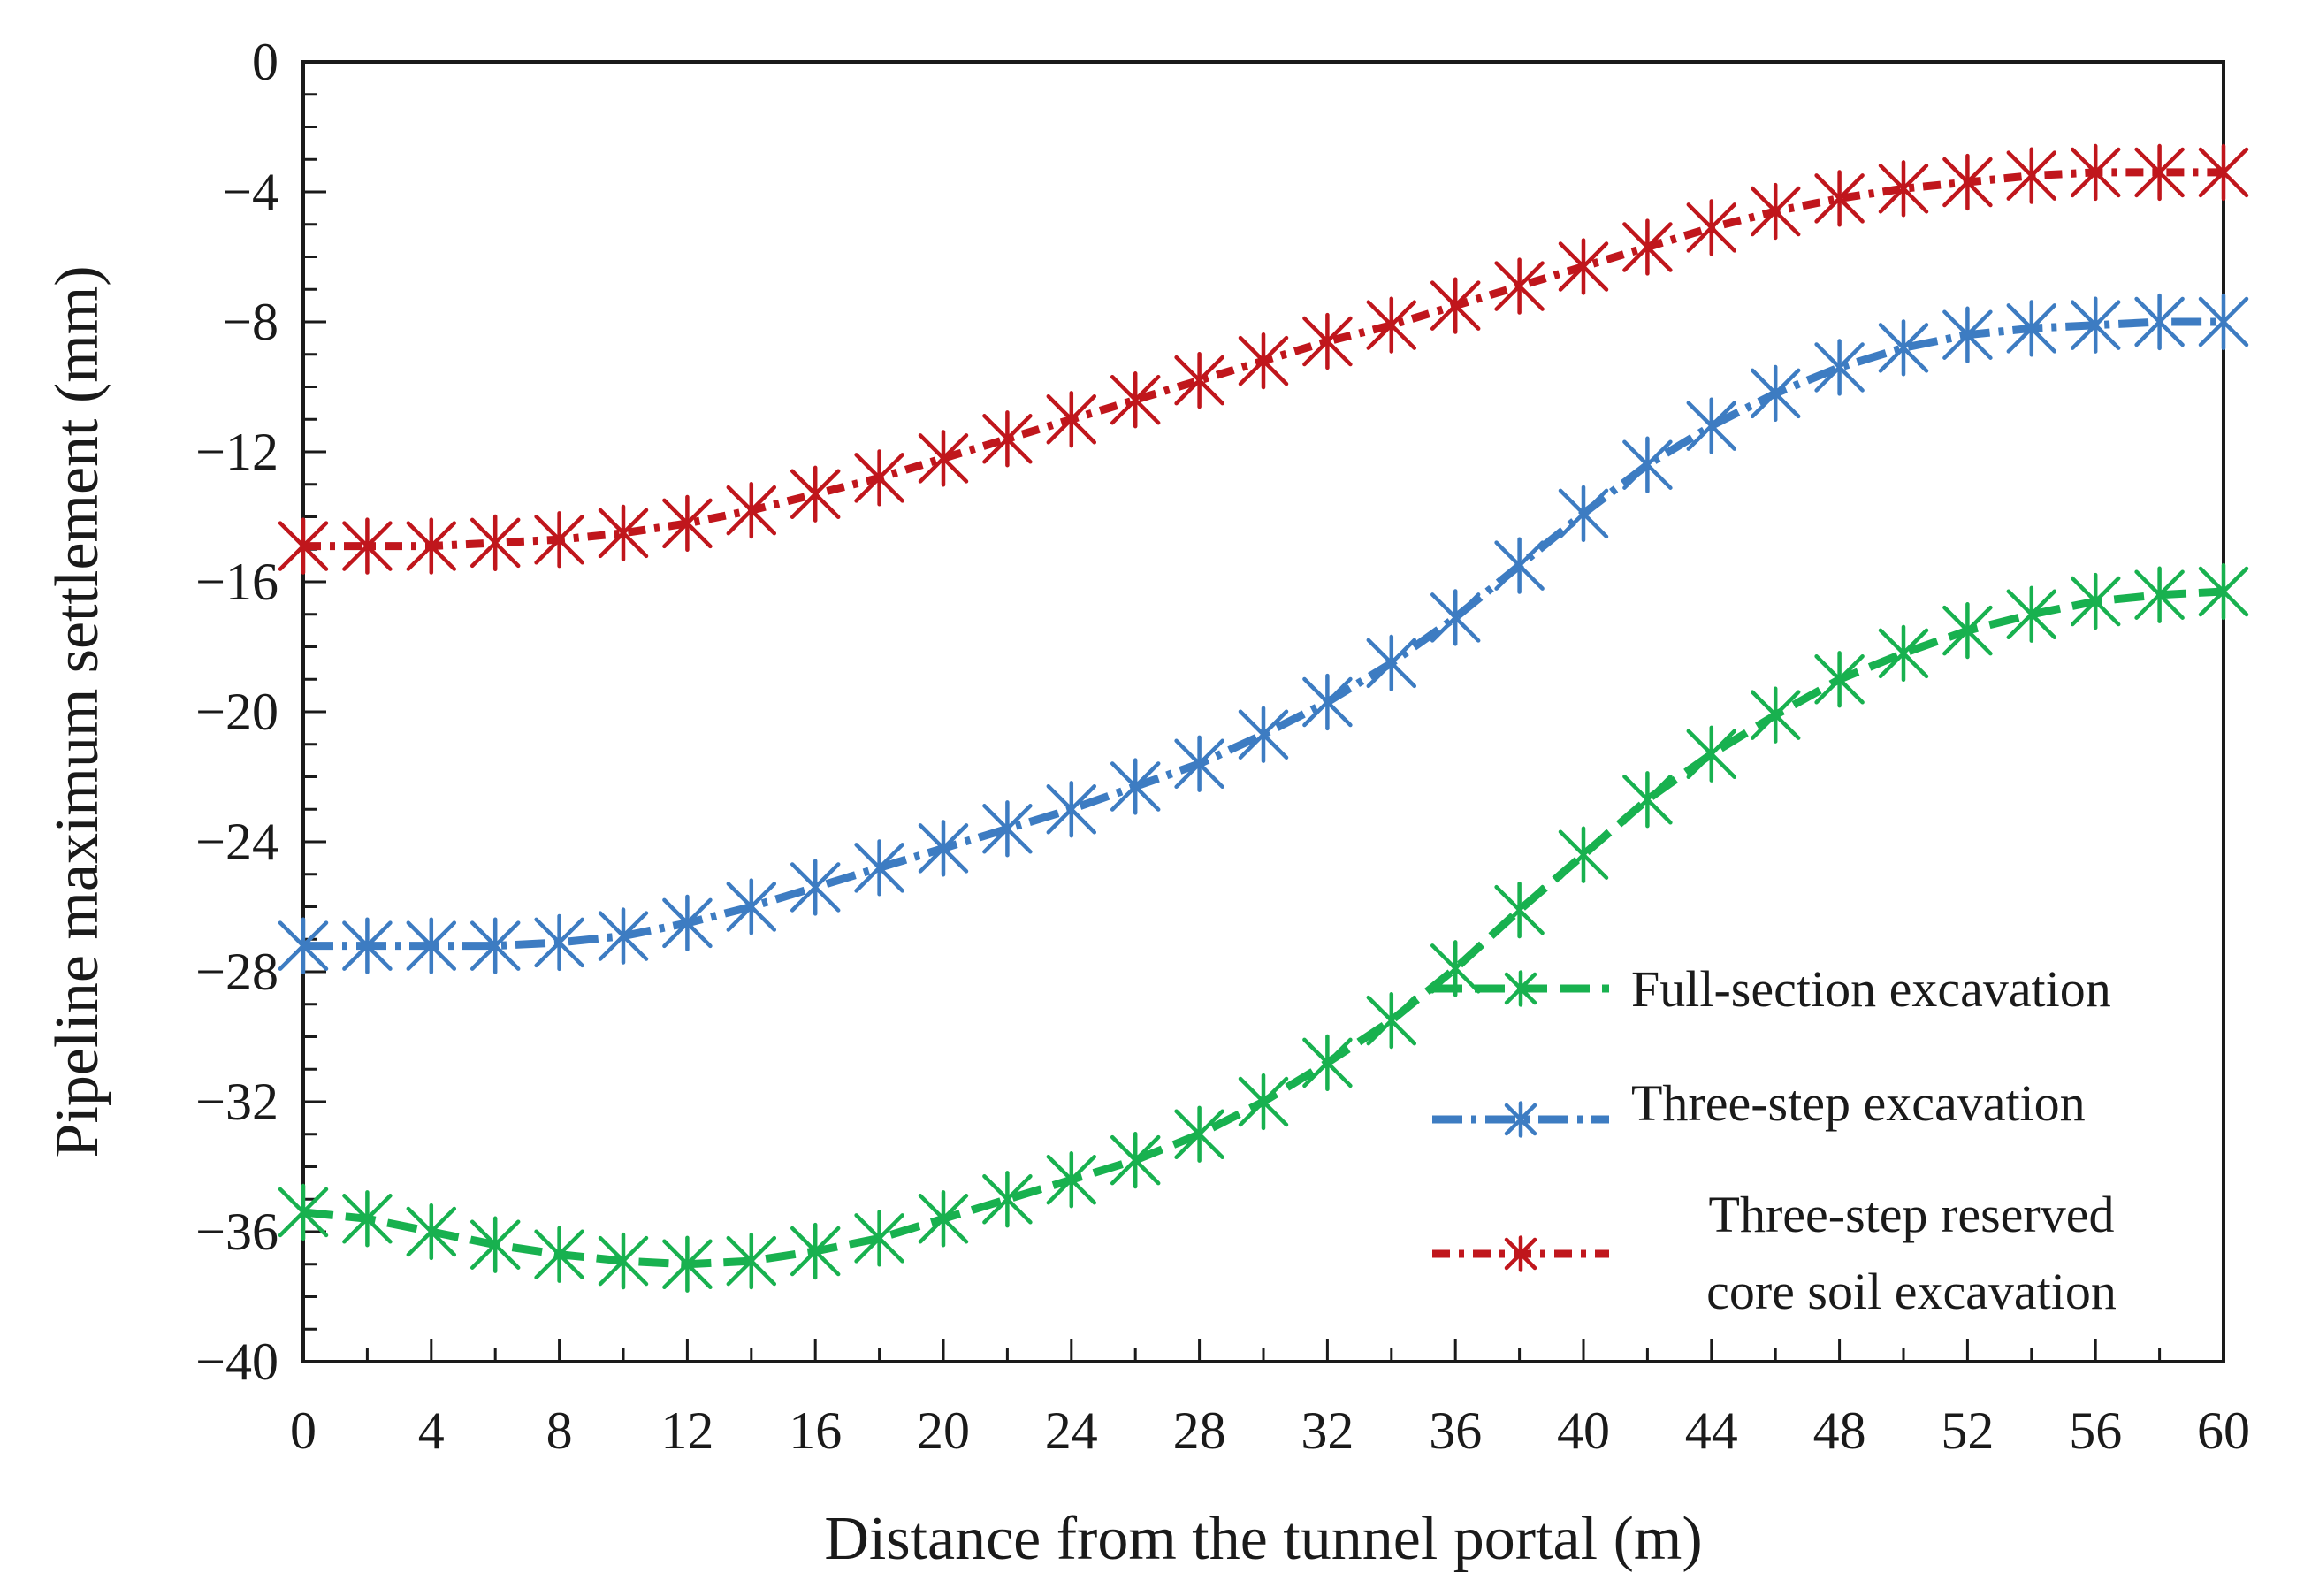 The height and width of the screenshot is (1596, 2304). I want to click on y-tick-label: −28, so click(236, 972).